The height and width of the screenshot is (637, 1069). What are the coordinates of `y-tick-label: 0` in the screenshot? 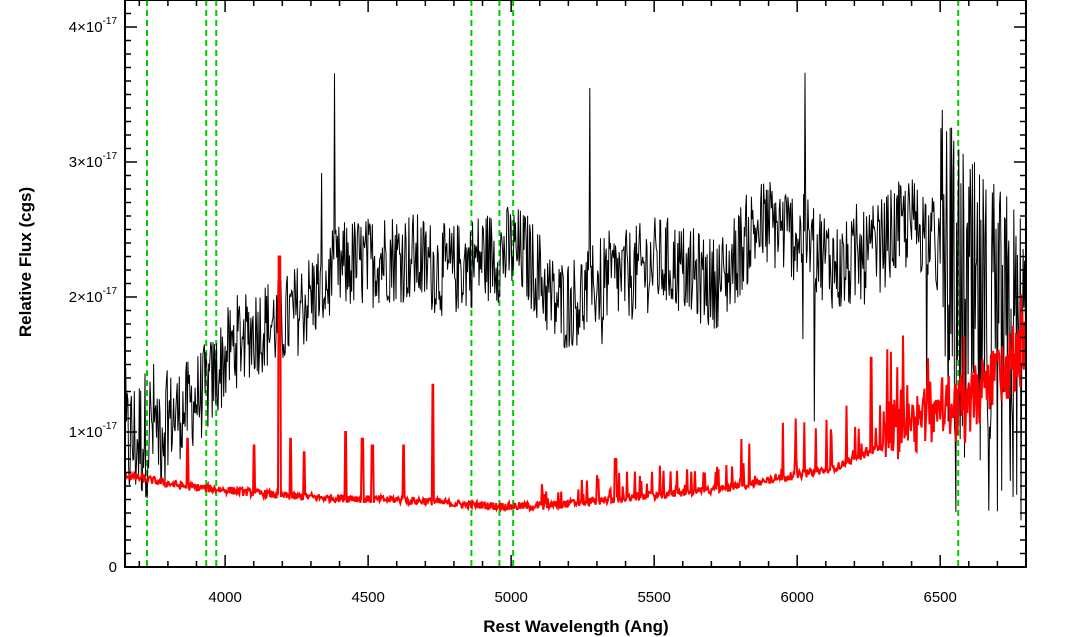 It's located at (113, 567).